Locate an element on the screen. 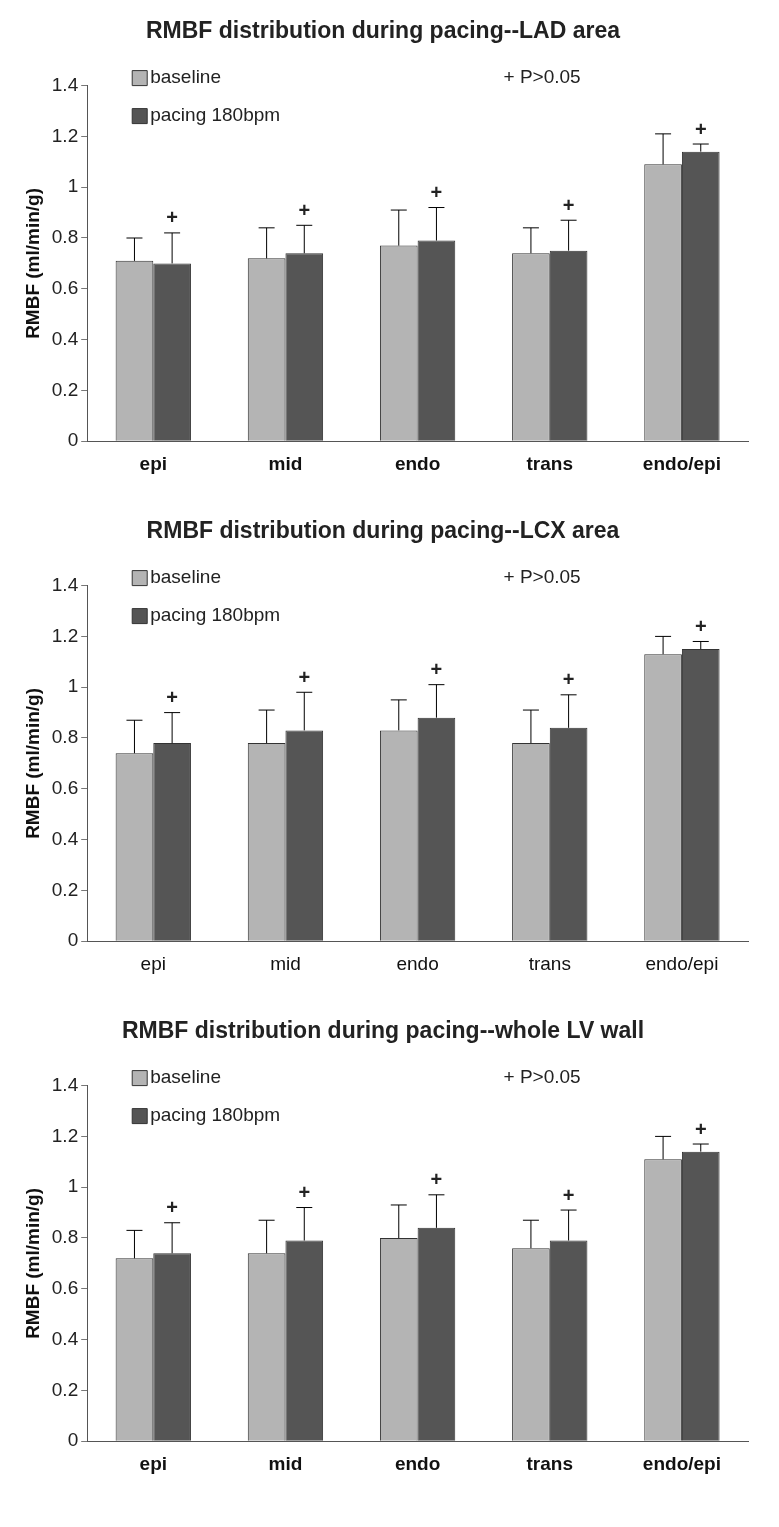  chart-title: RMBF distribution during pacing--LAD area is located at coordinates (383, 30).